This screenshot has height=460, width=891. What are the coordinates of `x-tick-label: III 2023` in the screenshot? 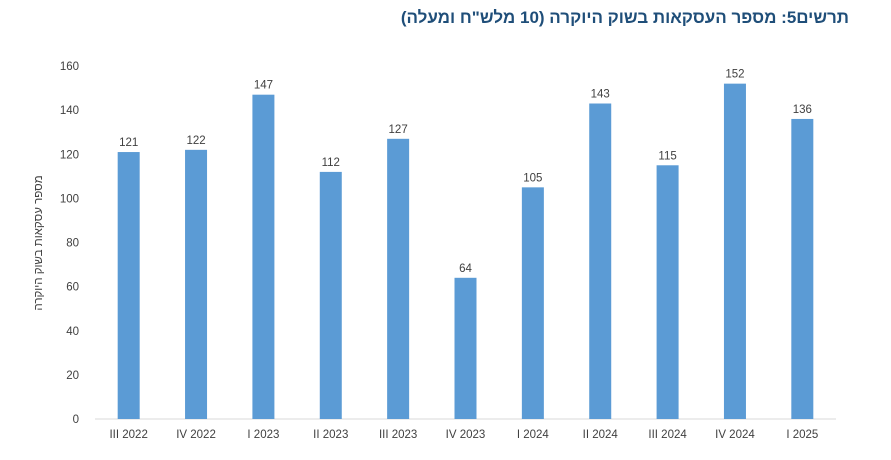 It's located at (398, 435).